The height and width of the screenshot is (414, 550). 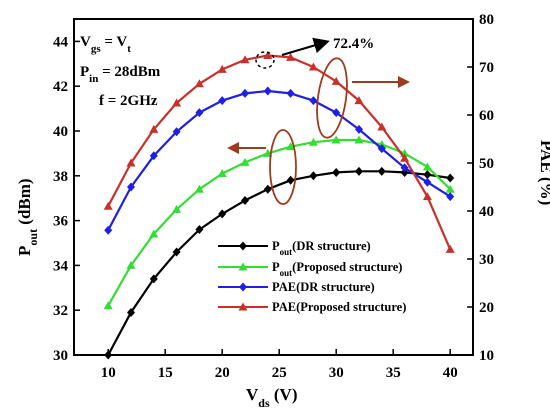 I want to click on x-tick-label: 10, so click(x=108, y=373).